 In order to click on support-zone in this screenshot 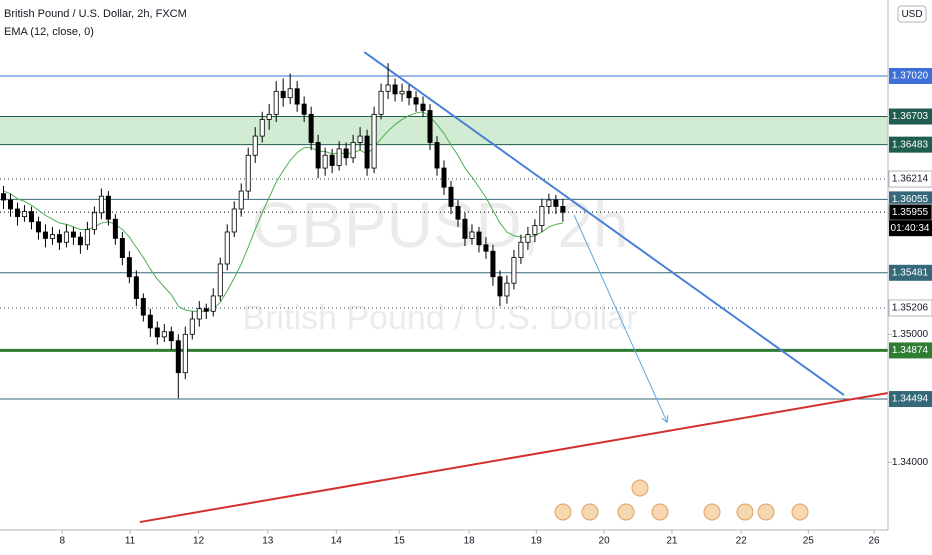, I will do `click(444, 130)`.